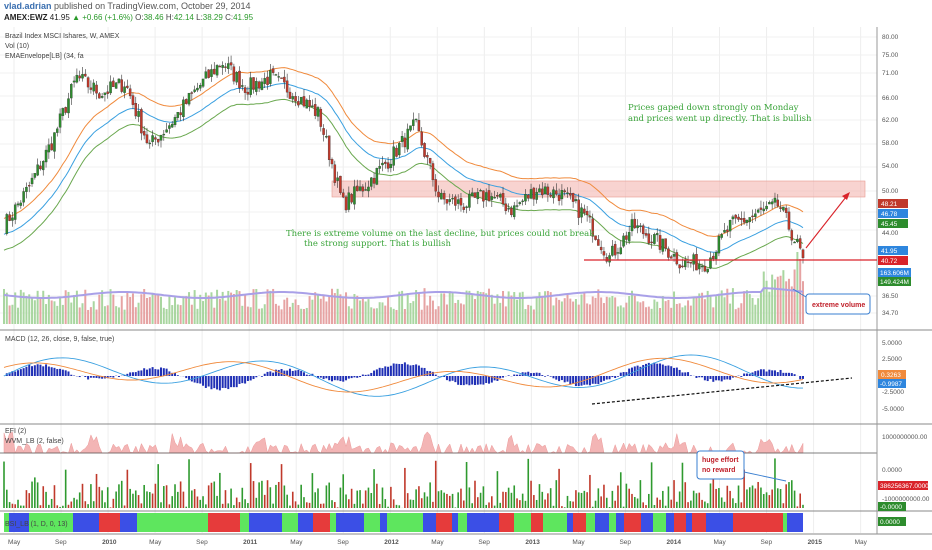 The width and height of the screenshot is (932, 550). Describe the element at coordinates (890, 37) in the screenshot. I see `price-axis-label: 80.00` at that location.